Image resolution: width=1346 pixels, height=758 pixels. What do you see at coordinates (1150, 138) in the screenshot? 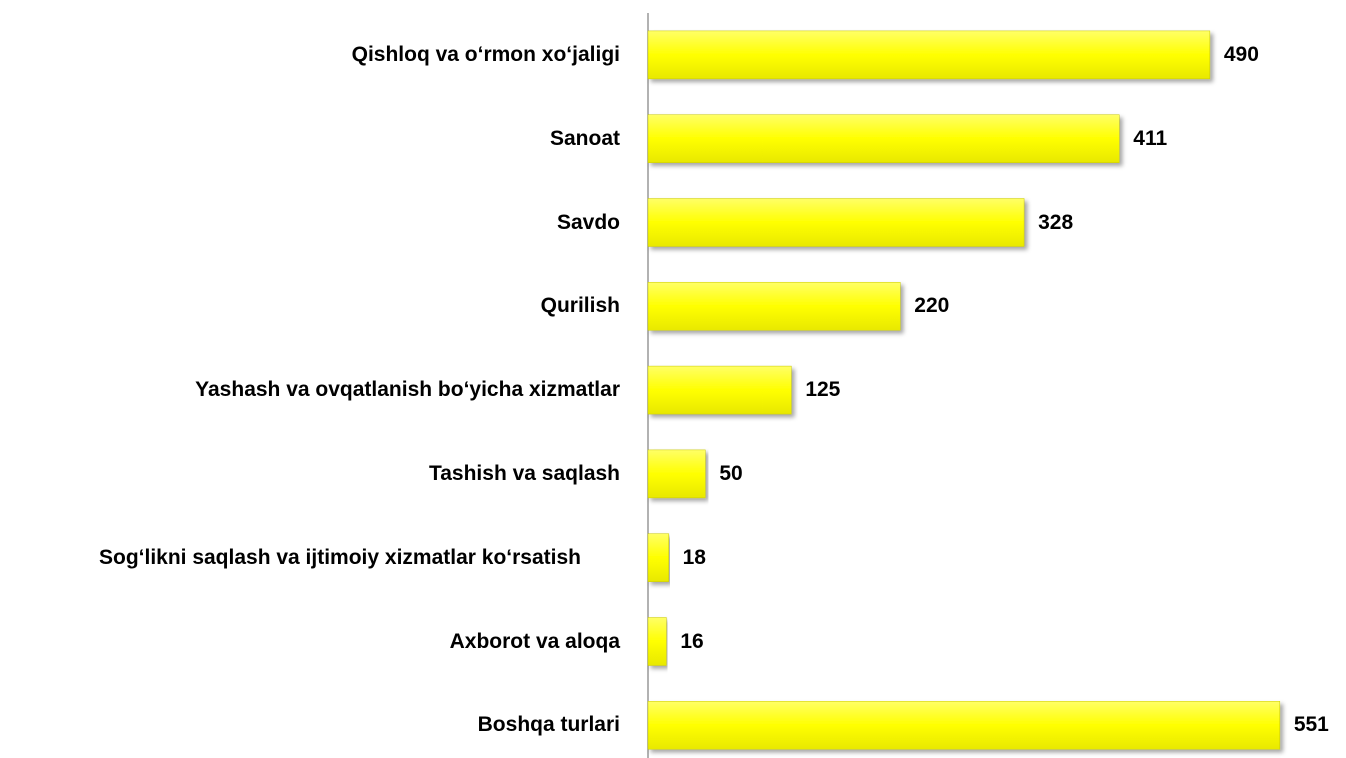
I see `value-label: 411` at bounding box center [1150, 138].